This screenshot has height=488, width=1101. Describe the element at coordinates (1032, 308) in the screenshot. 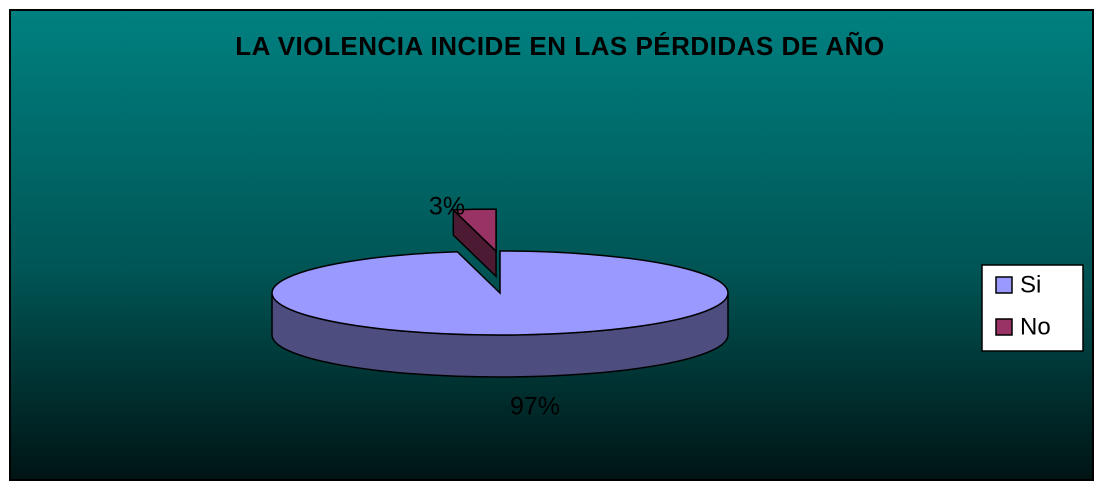

I see `legend` at that location.